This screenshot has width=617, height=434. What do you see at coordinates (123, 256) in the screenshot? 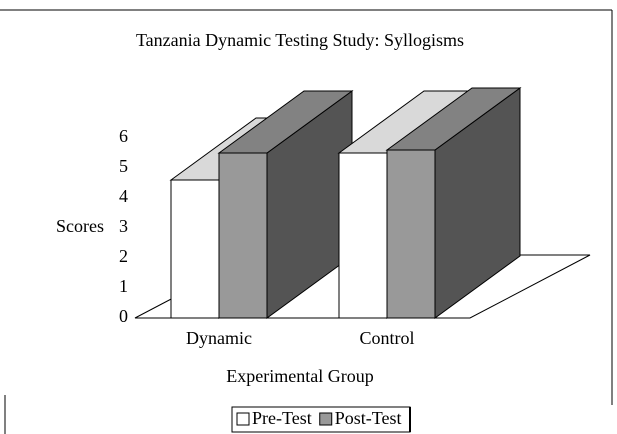
I see `y-tick-label: 2` at bounding box center [123, 256].